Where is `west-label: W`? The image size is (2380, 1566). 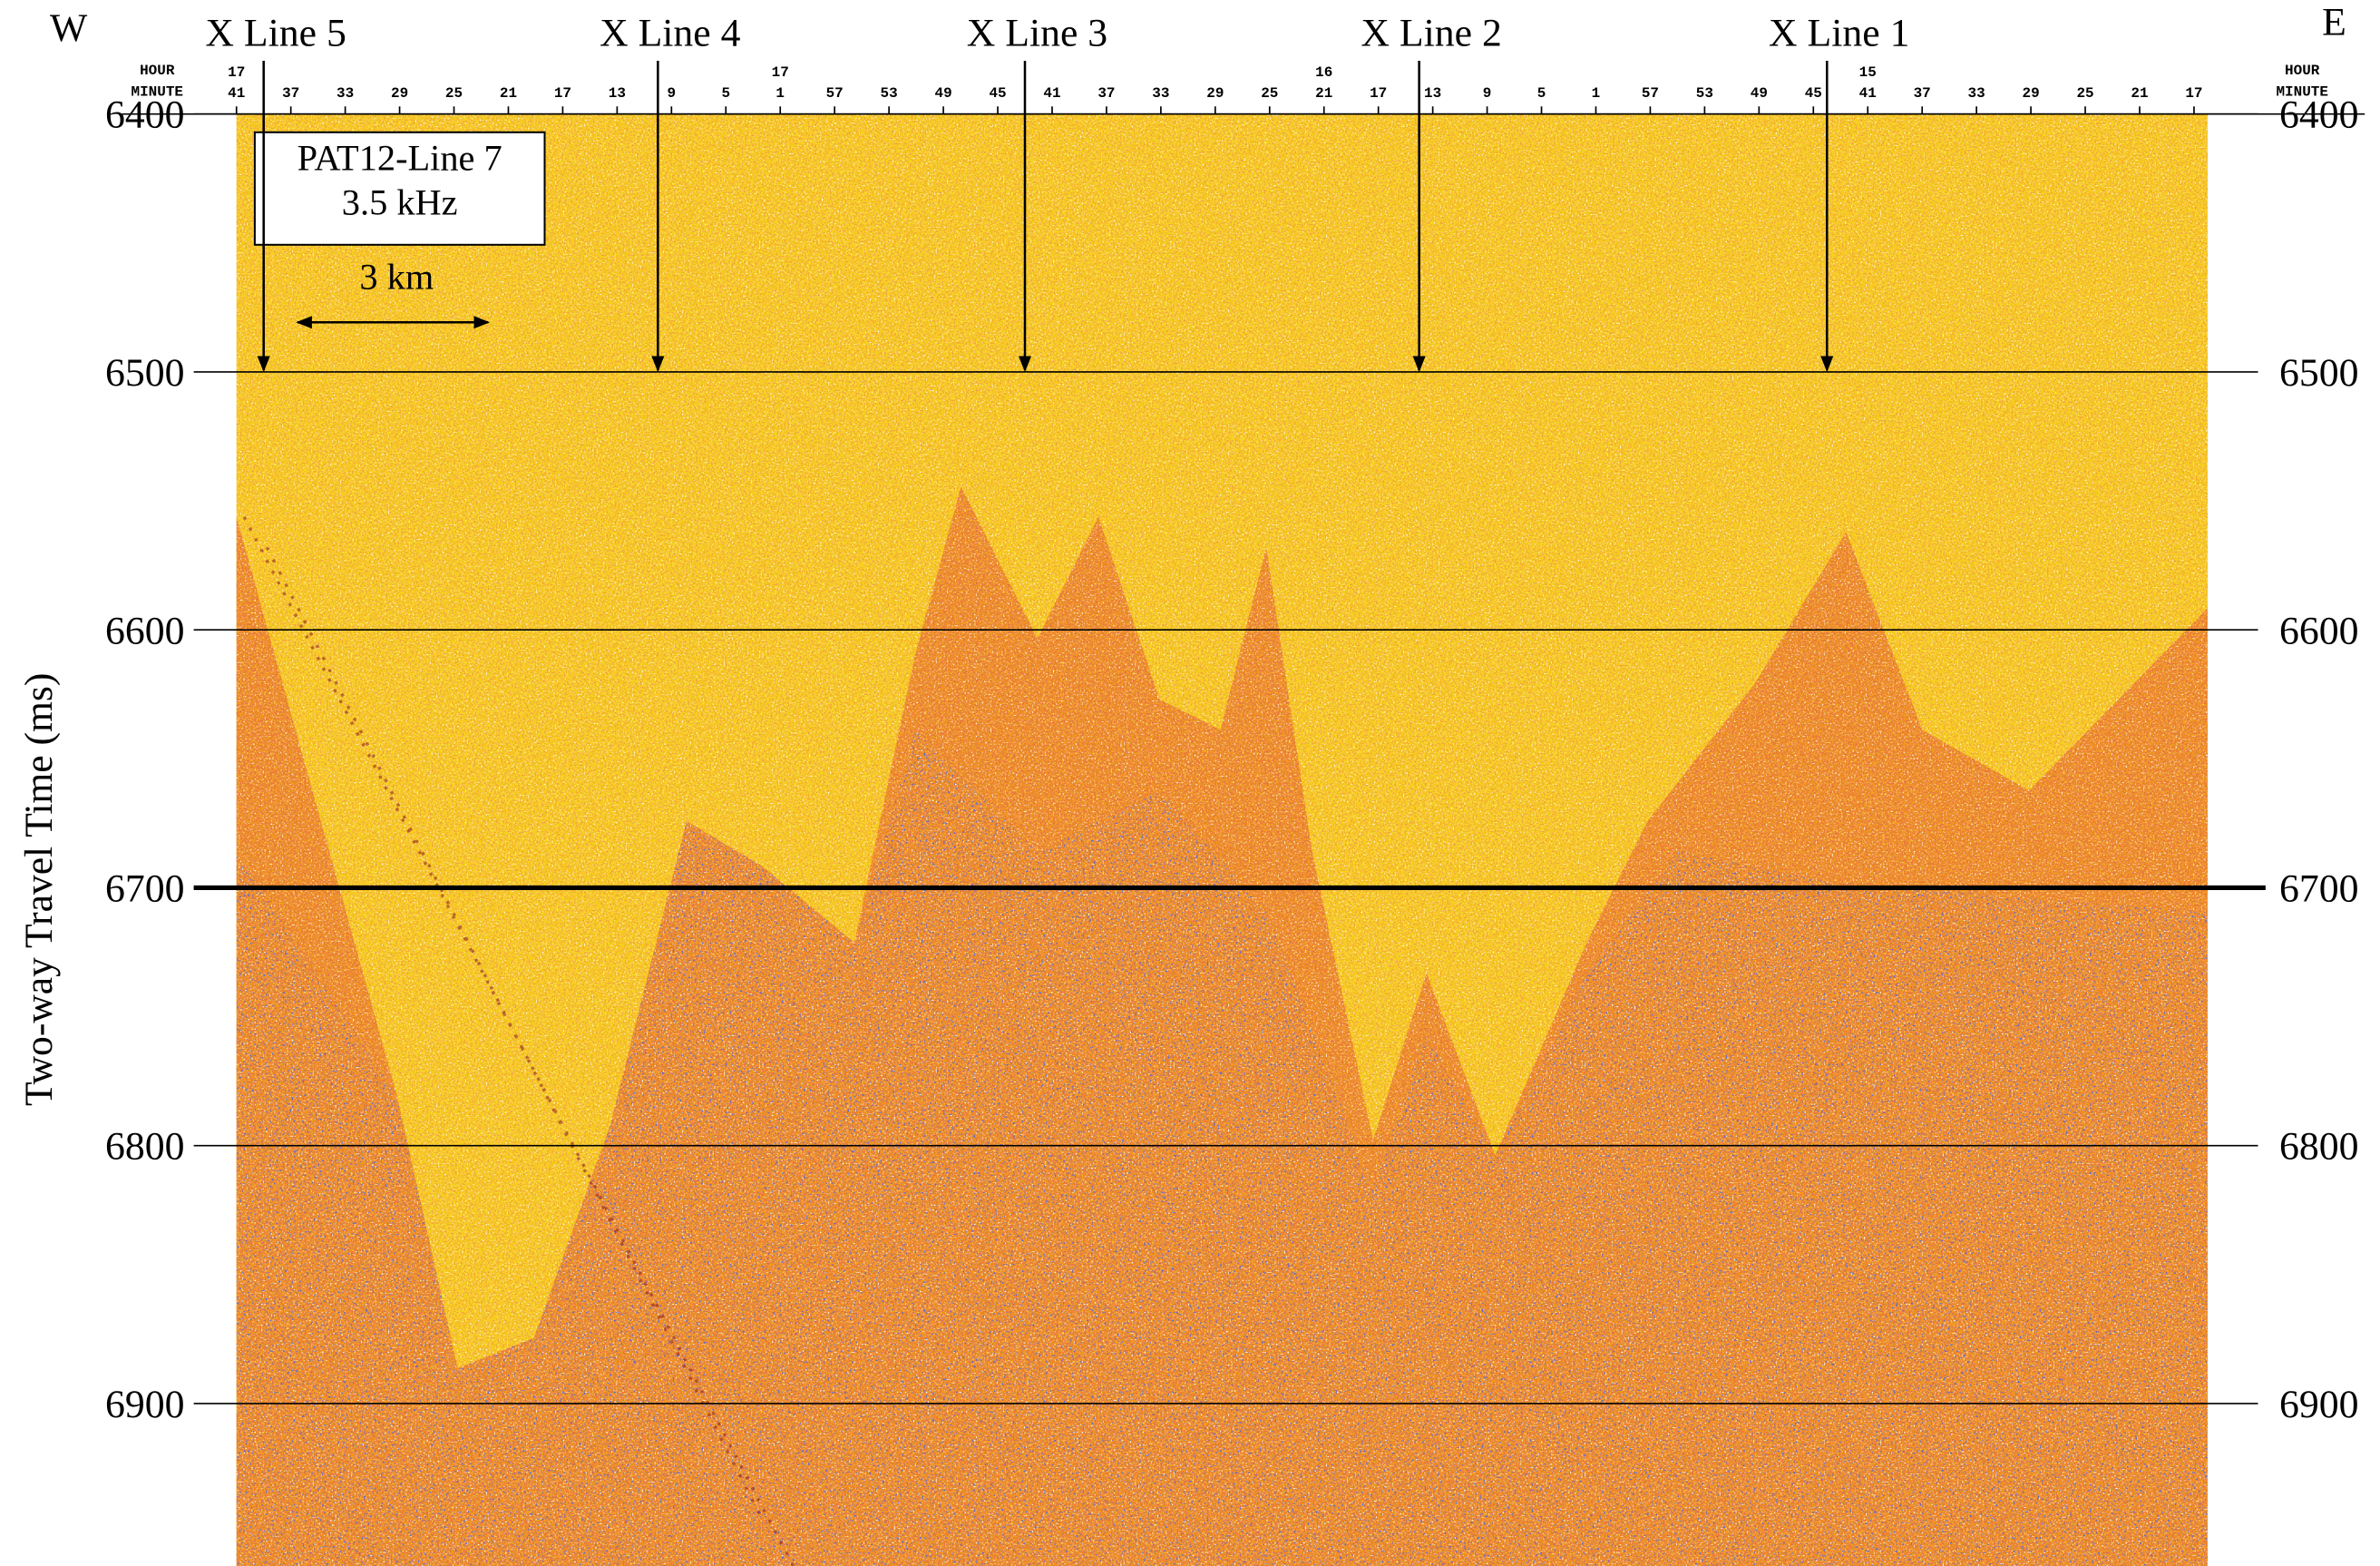 west-label: W is located at coordinates (69, 28).